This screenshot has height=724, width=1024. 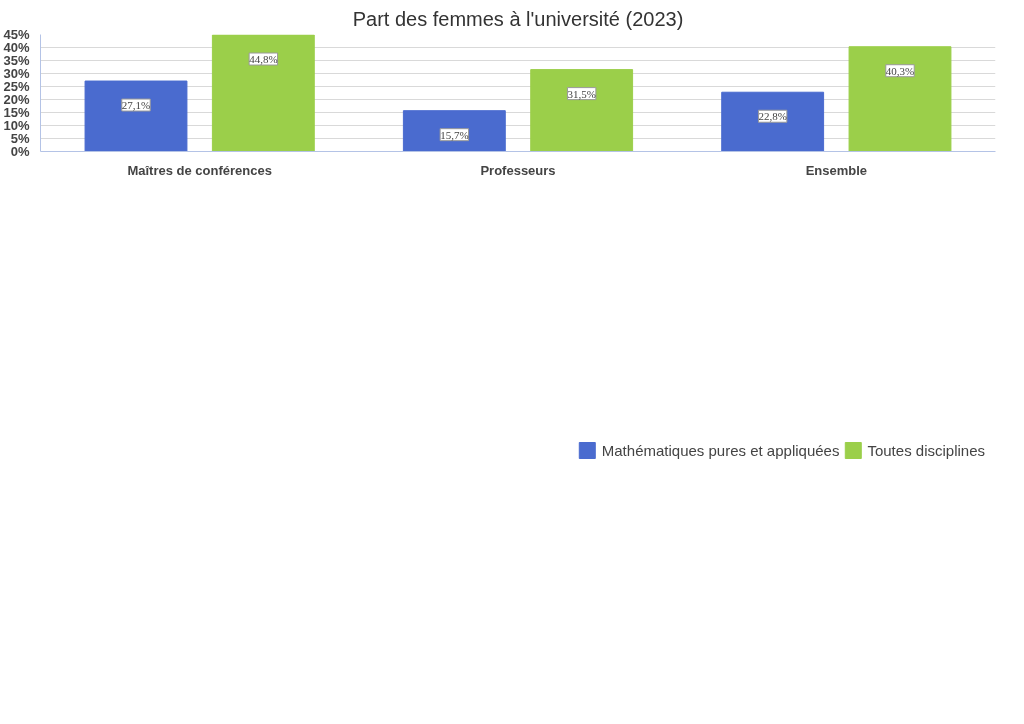 I want to click on data-label: 27,1%, so click(x=136, y=105).